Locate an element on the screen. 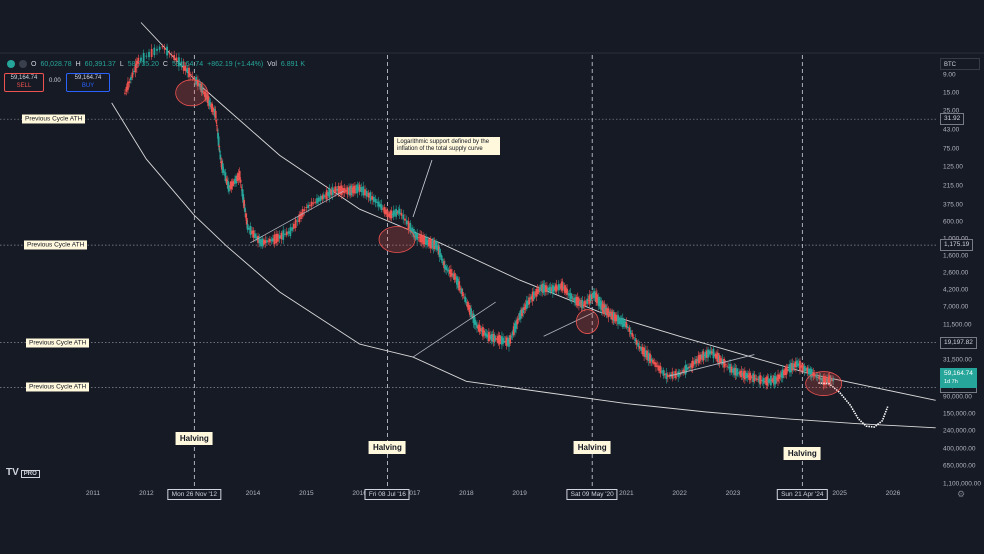 This screenshot has height=554, width=984. previous-cycle-ath-label: Previous Cycle ATH is located at coordinates (58, 387).